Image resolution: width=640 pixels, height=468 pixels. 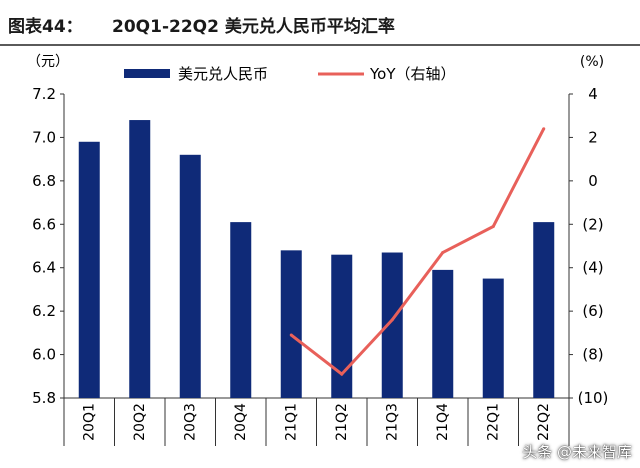 I want to click on left-tick-label: 7.0, so click(x=44, y=137).